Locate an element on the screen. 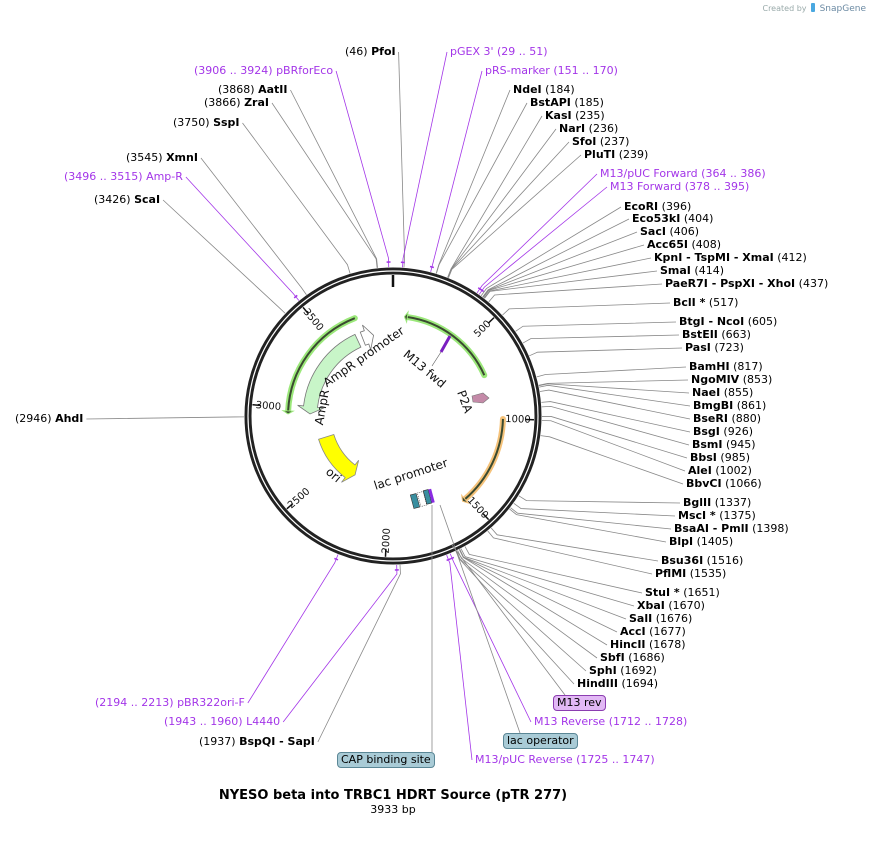 This screenshot has width=870, height=848. enzyme-site-label: BsgI (926) is located at coordinates (723, 431).